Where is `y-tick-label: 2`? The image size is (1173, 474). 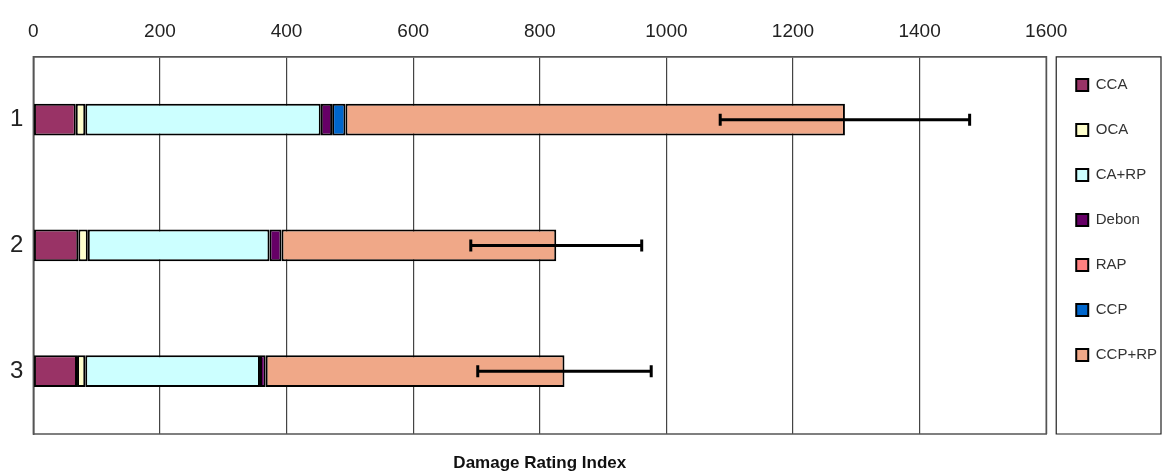
y-tick-label: 2 is located at coordinates (16, 244).